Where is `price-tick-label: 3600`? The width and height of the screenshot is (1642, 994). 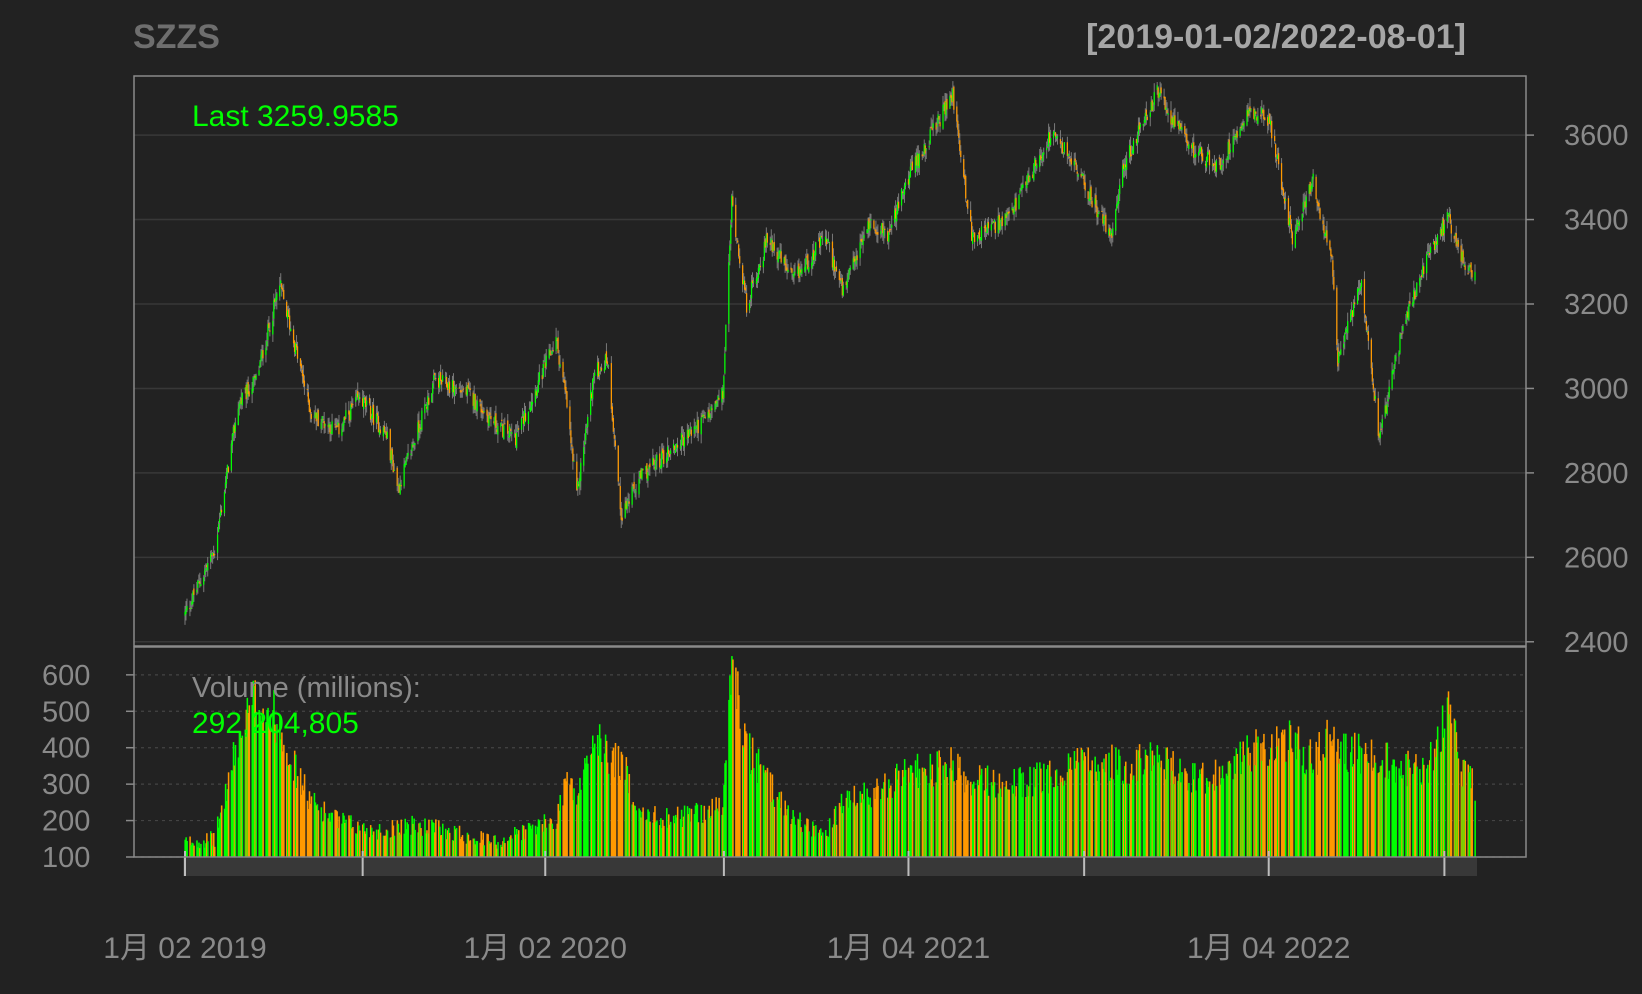 price-tick-label: 3600 is located at coordinates (1596, 136).